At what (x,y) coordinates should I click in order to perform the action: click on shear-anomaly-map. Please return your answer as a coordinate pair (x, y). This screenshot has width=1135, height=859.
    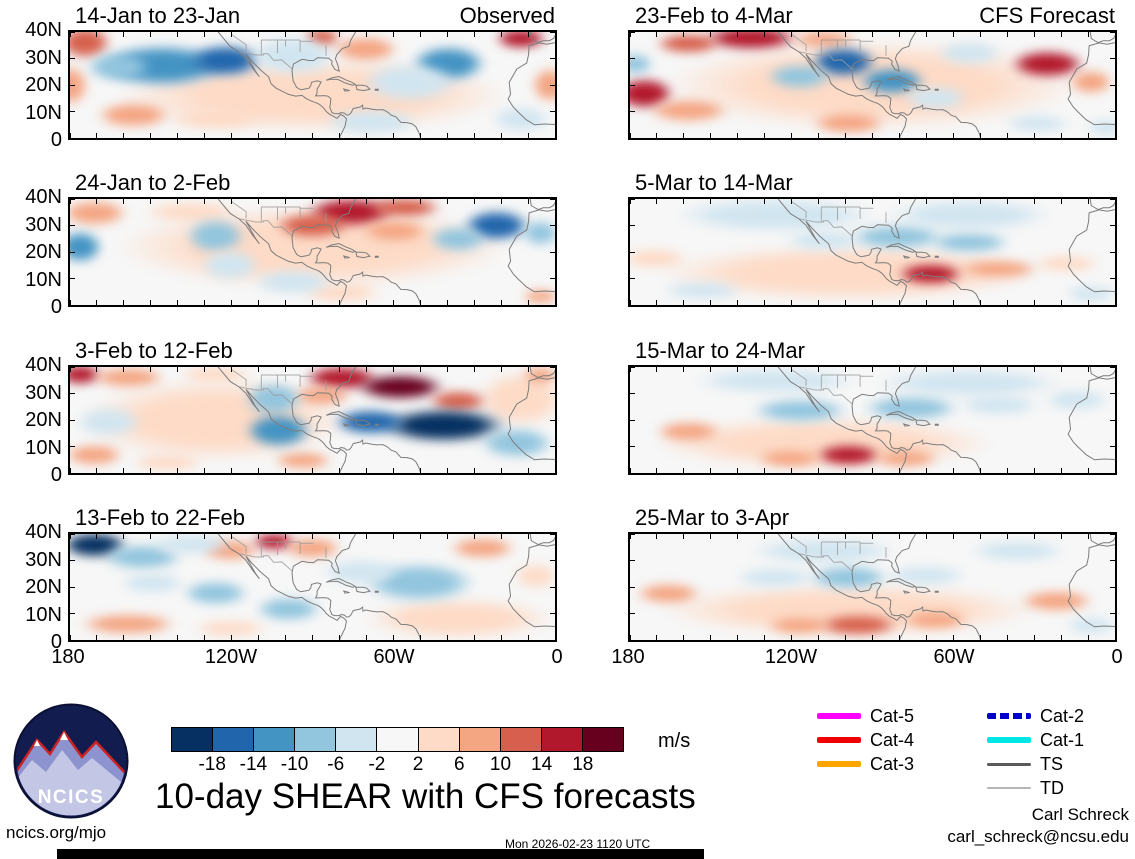
    Looking at the image, I should click on (872, 85).